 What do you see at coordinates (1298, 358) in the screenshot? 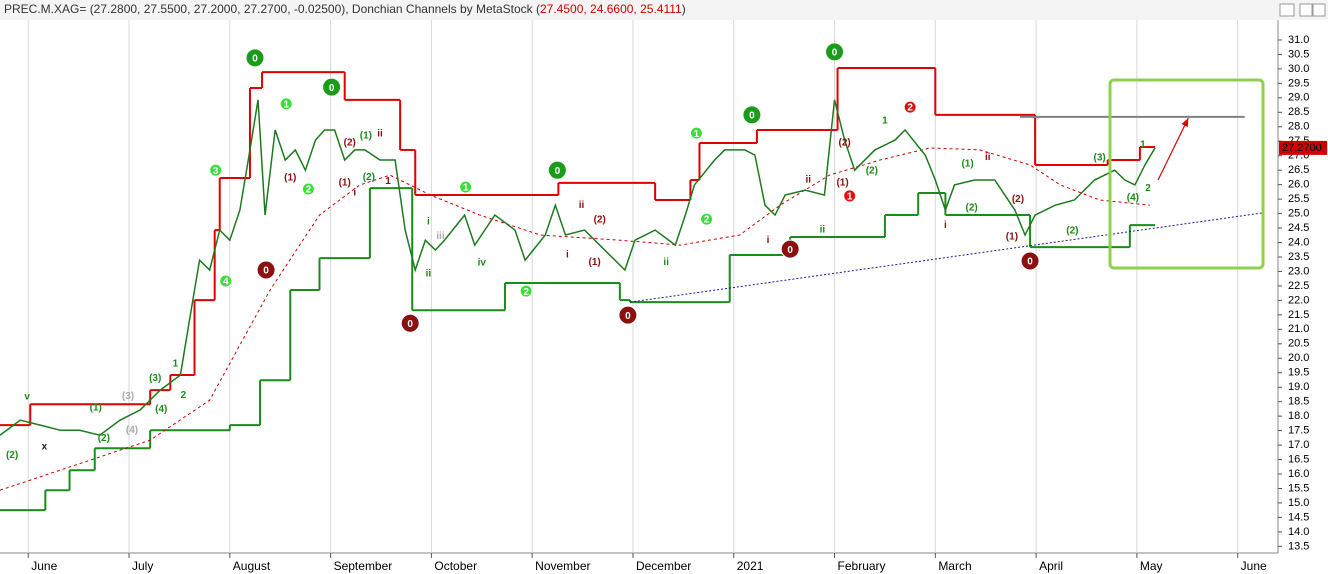
I see `y-tick-label: 20.0` at bounding box center [1298, 358].